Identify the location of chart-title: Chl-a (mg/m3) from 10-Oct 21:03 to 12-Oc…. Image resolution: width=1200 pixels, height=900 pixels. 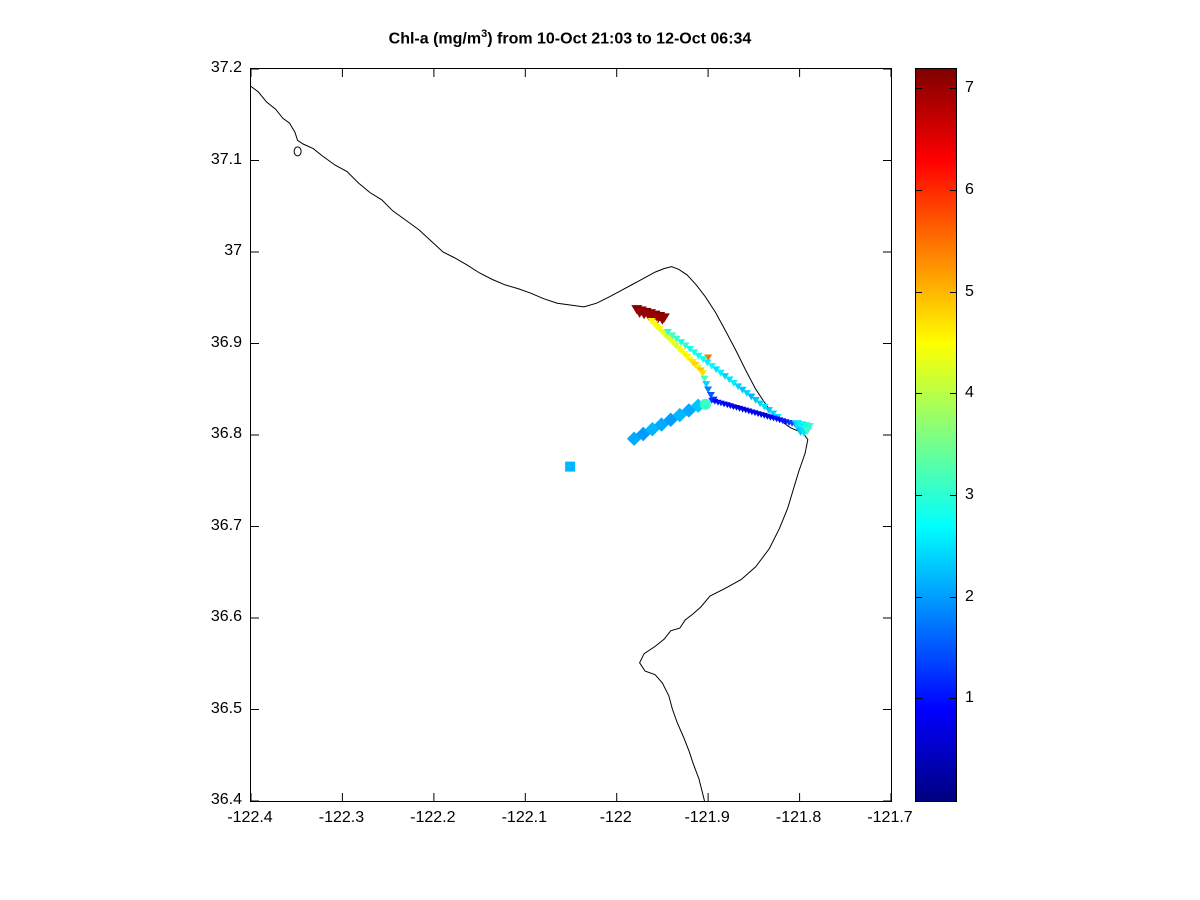
(570, 38).